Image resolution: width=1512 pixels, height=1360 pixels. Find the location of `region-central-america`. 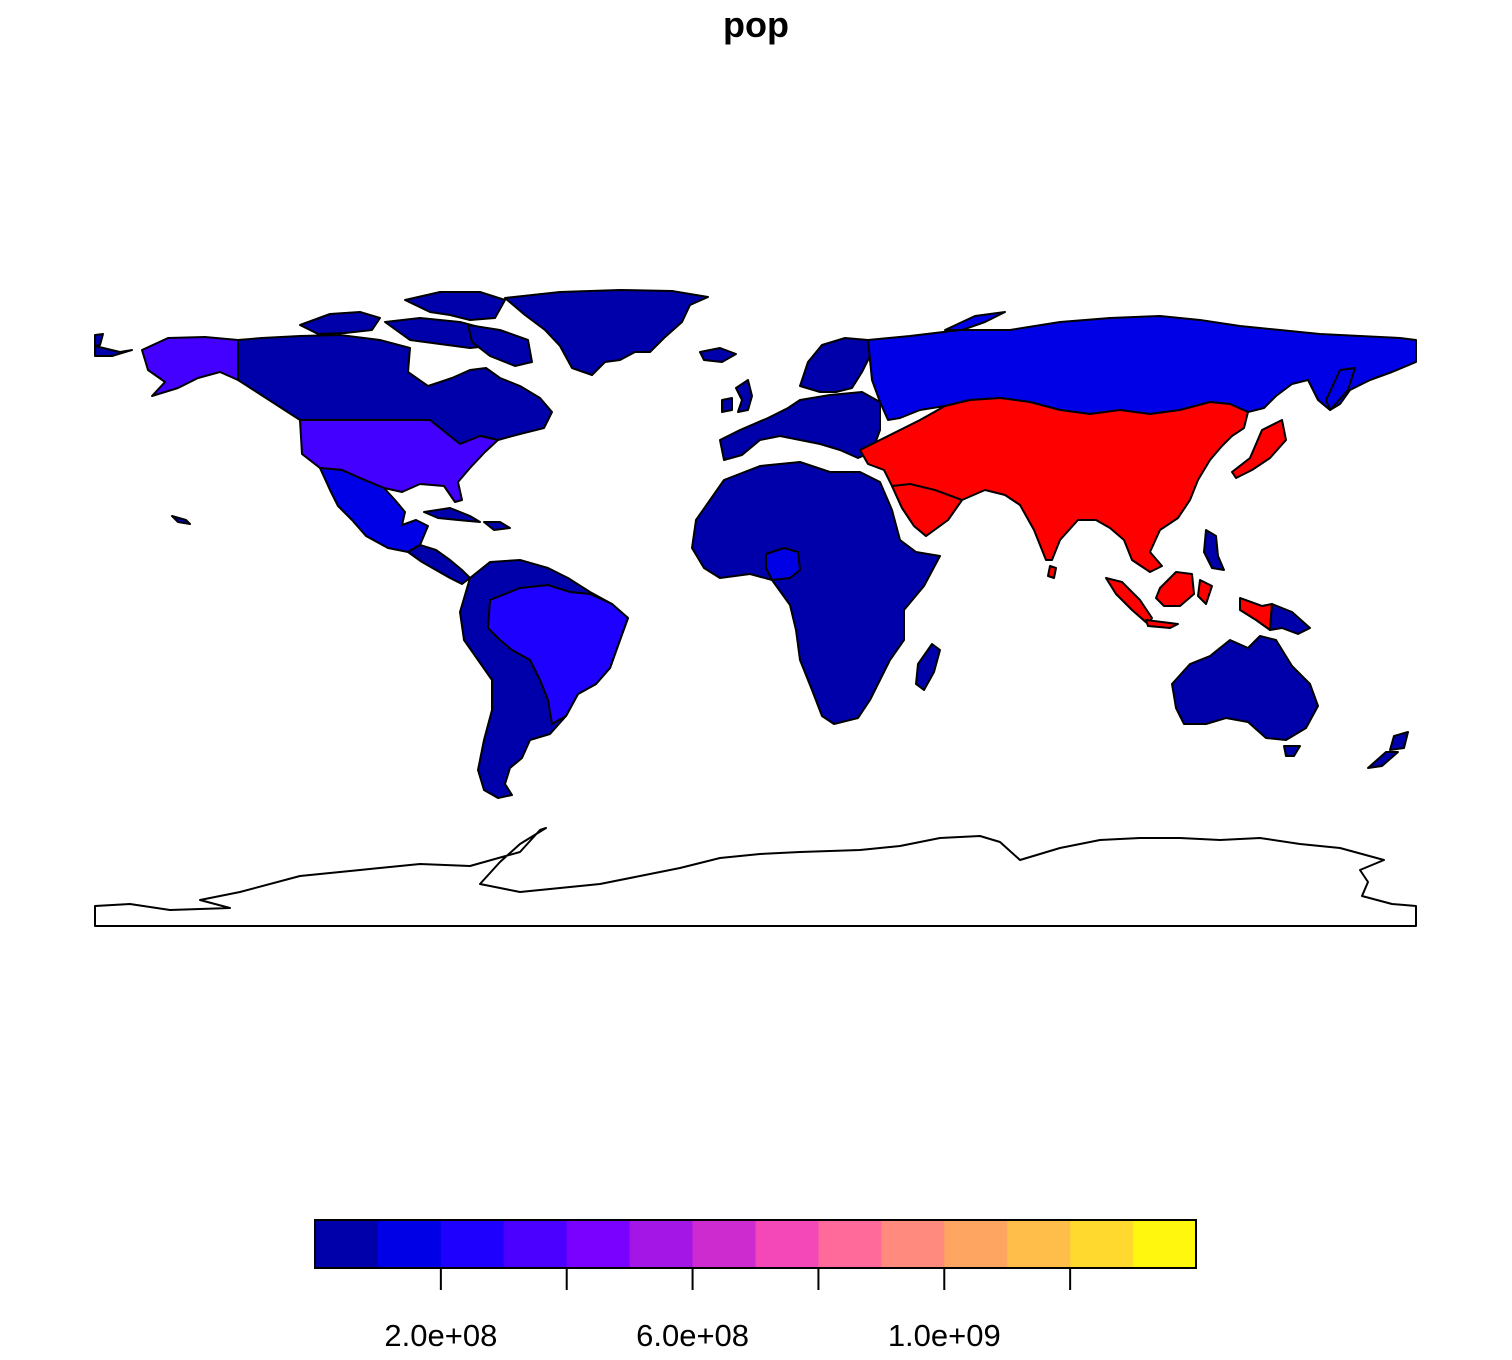

region-central-america is located at coordinates (439, 564).